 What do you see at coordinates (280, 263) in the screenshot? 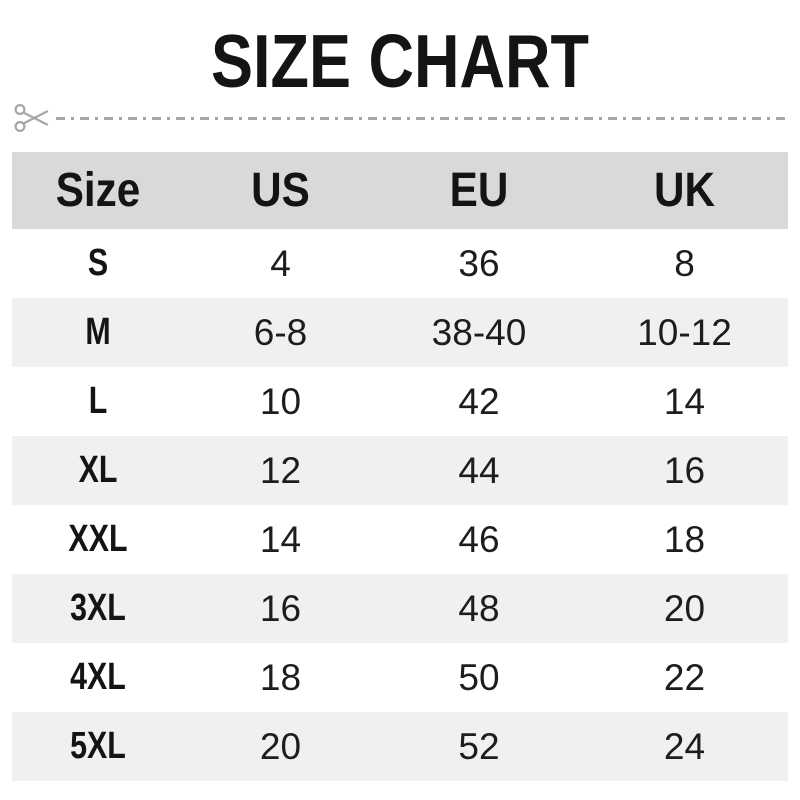
I see `us-cell: 4` at bounding box center [280, 263].